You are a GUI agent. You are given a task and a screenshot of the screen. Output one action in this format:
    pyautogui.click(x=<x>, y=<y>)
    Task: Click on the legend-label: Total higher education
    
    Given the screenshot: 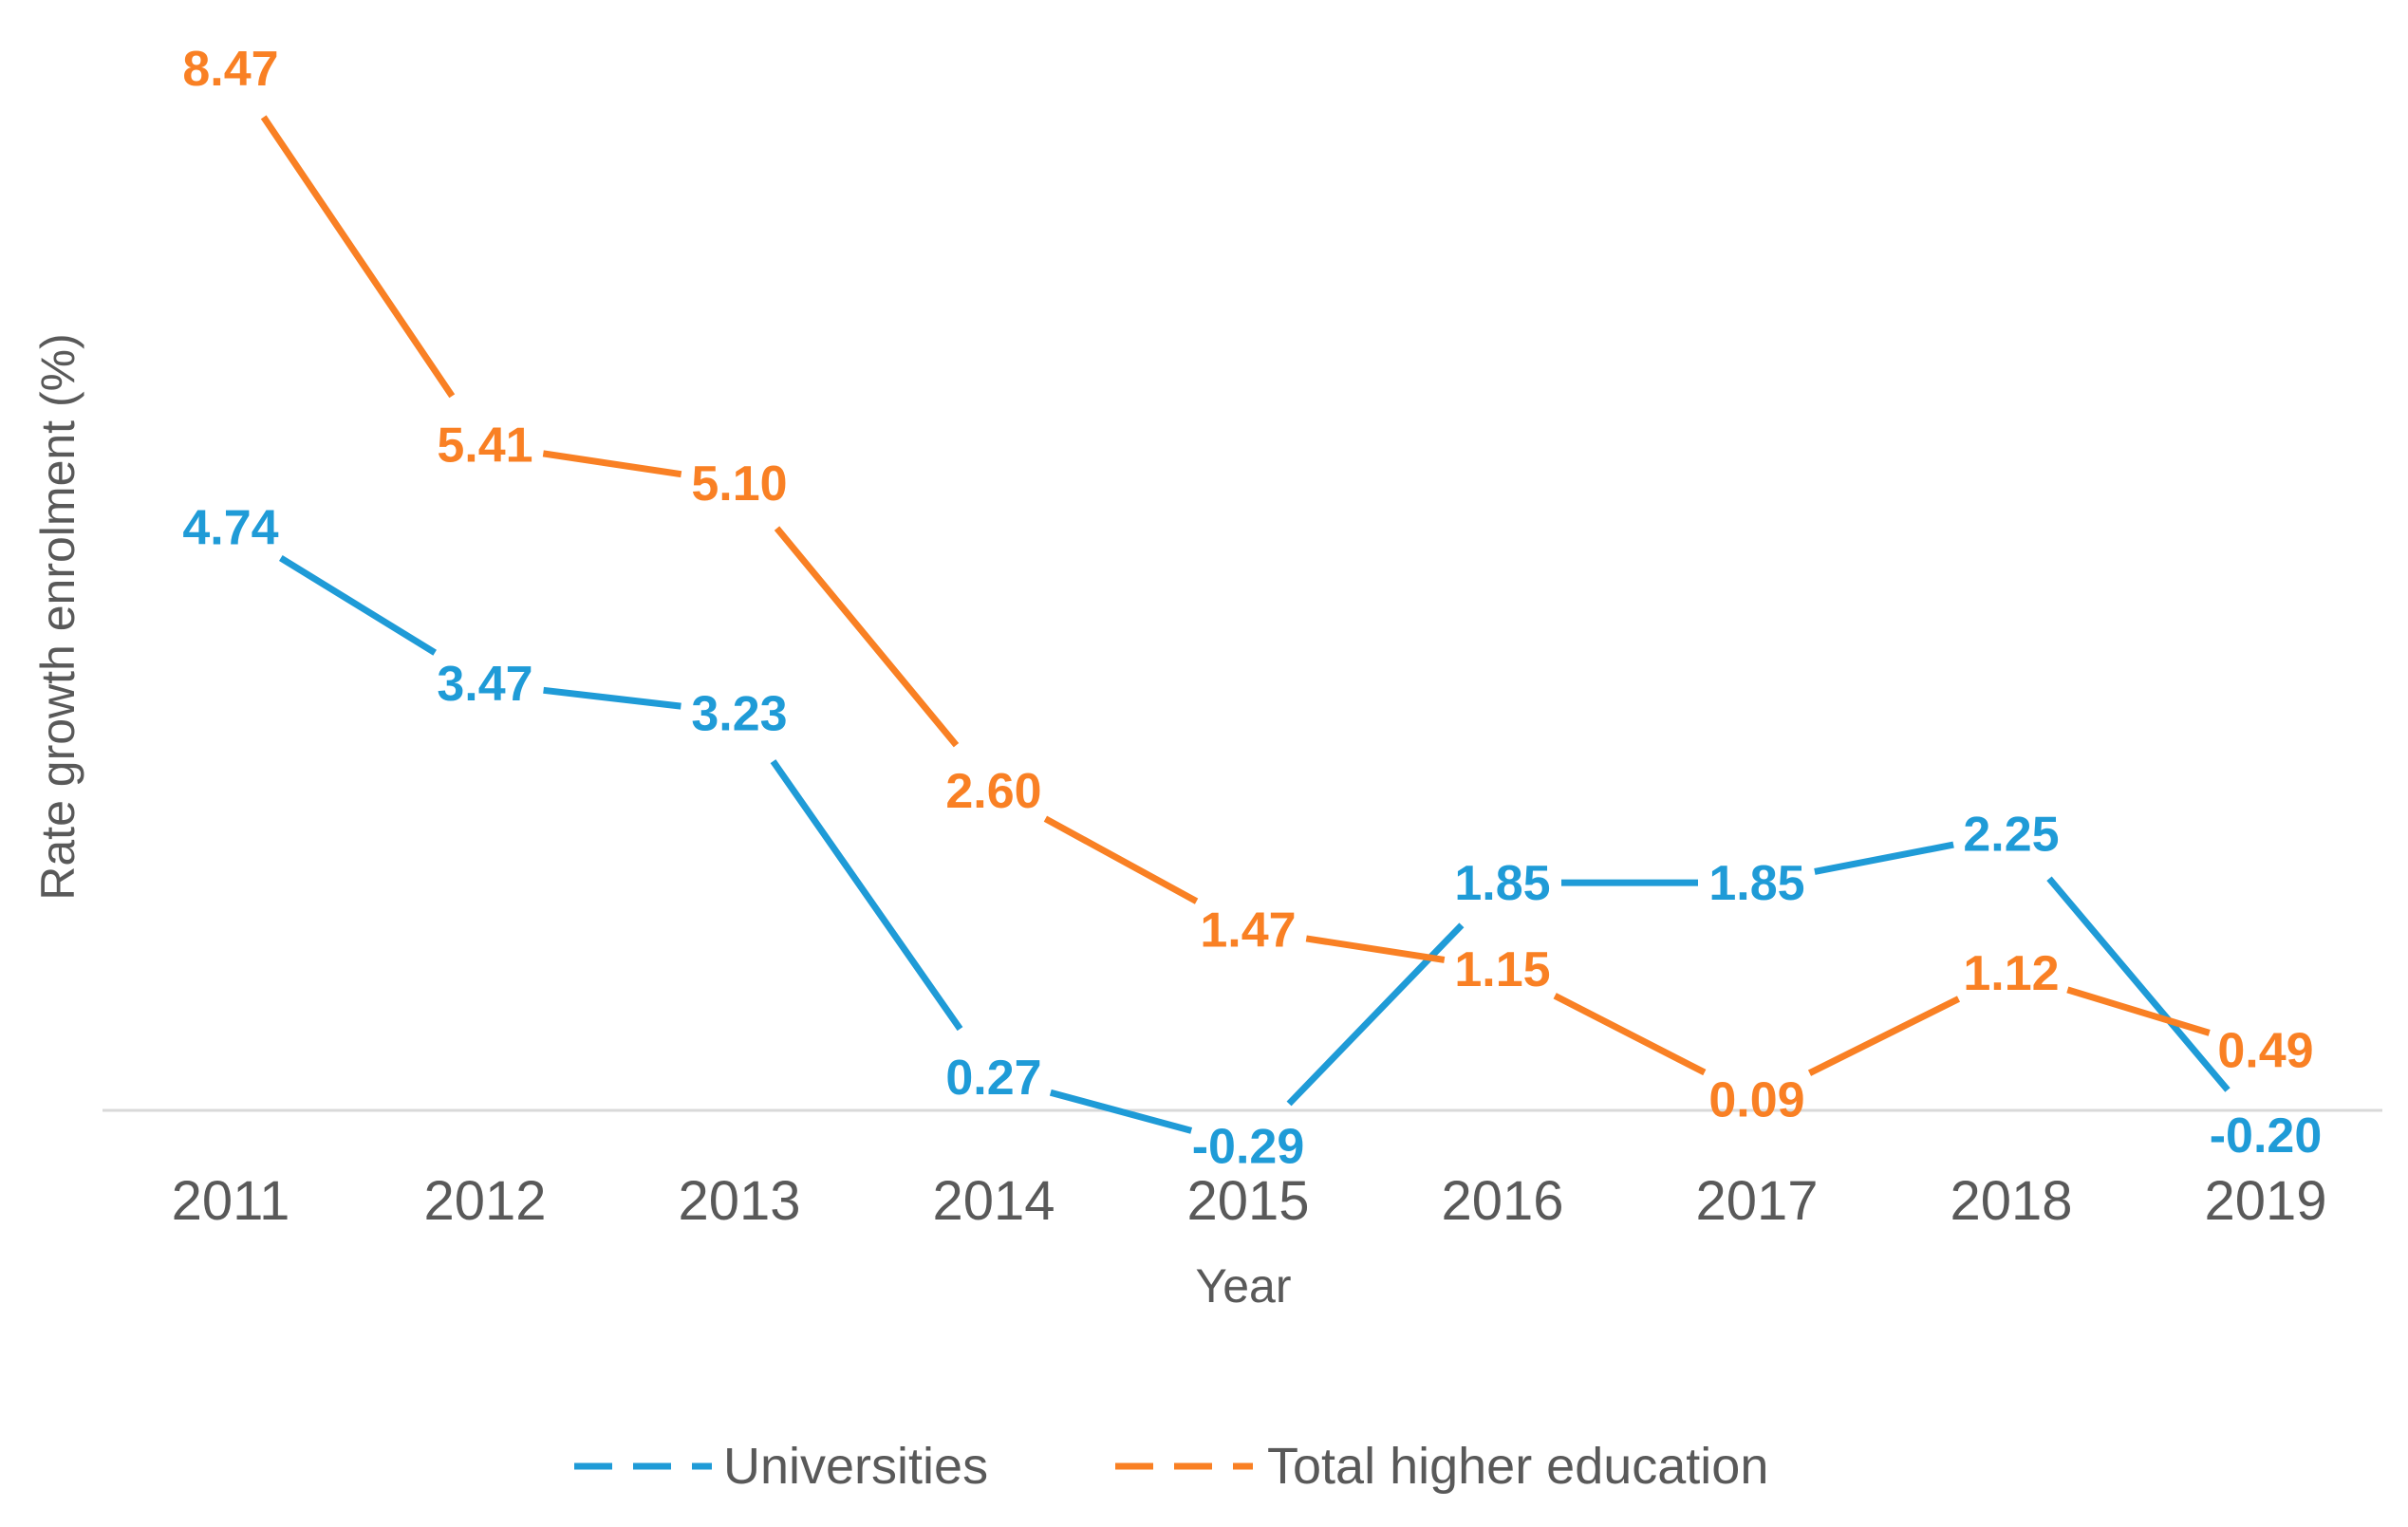 What is the action you would take?
    pyautogui.click(x=1517, y=1466)
    